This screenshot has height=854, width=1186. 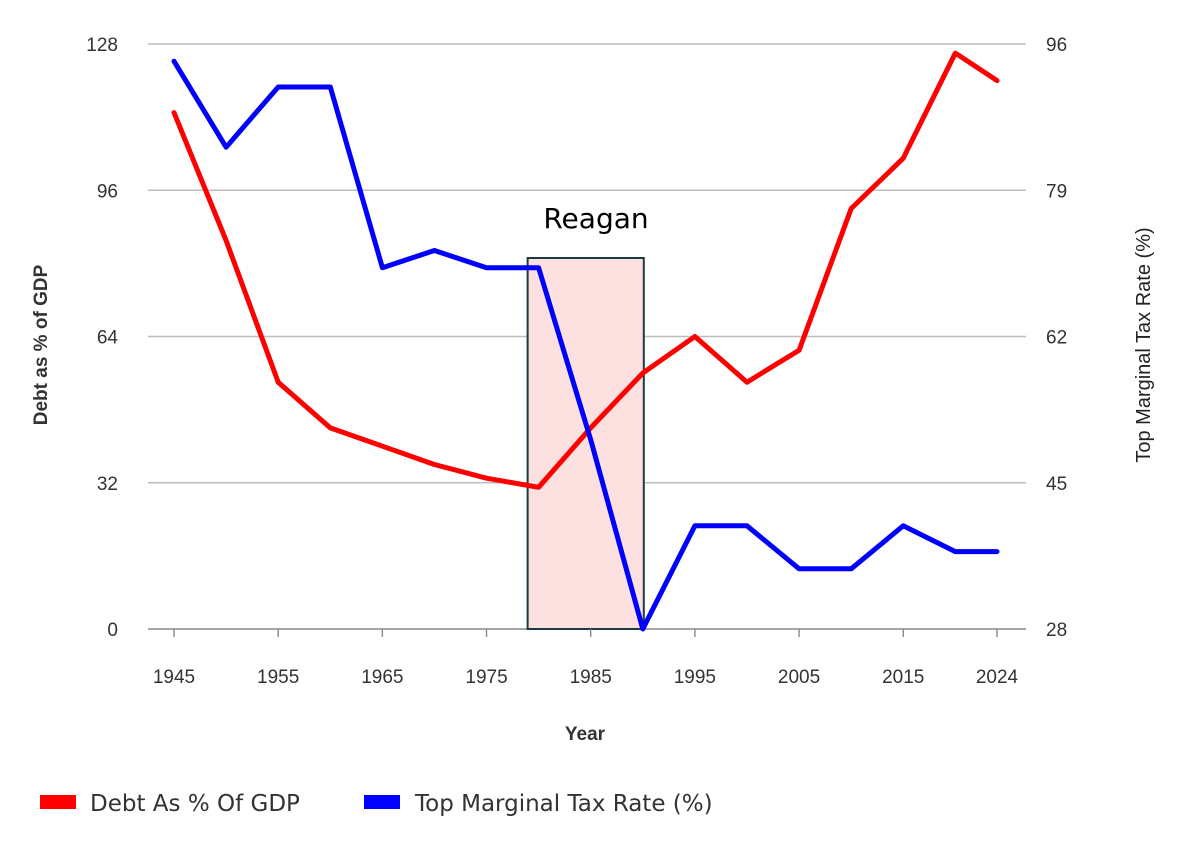 I want to click on left-tick-label: 128, so click(x=102, y=45).